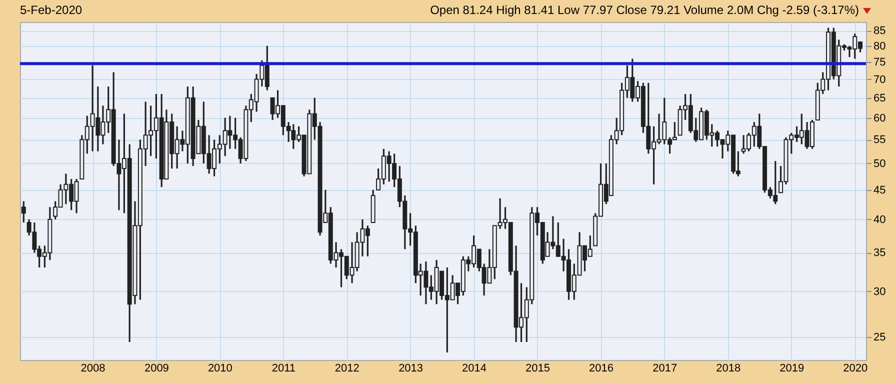 This screenshot has width=895, height=383. What do you see at coordinates (880, 164) in the screenshot?
I see `y-tick-label: 50` at bounding box center [880, 164].